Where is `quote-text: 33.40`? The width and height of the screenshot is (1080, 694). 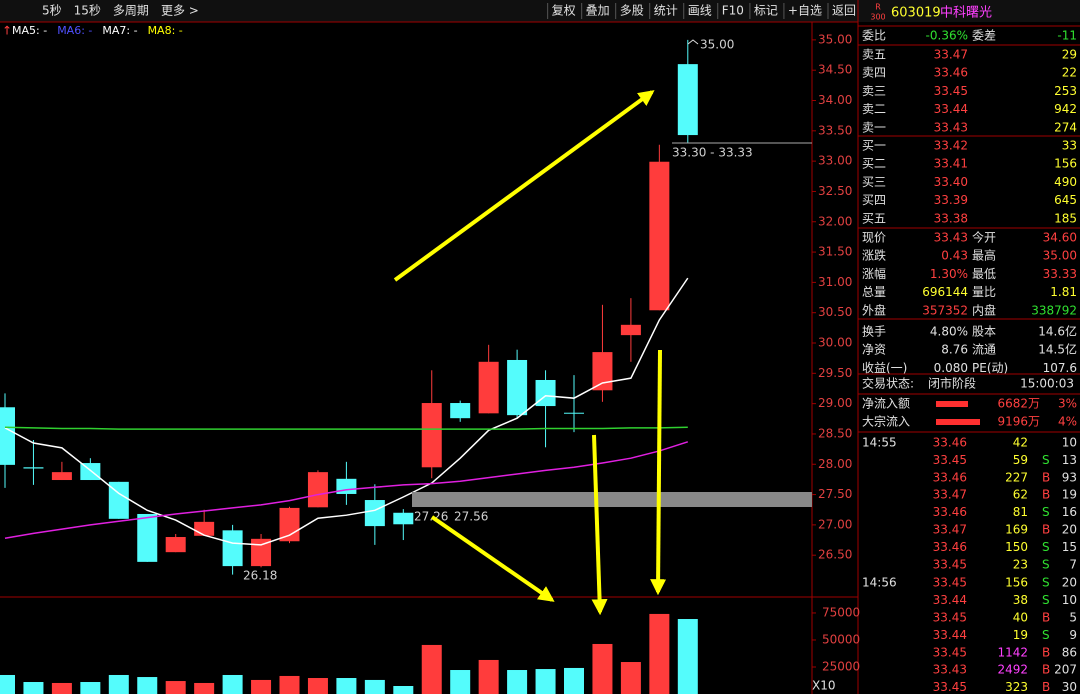 quote-text: 33.40 is located at coordinates (951, 182).